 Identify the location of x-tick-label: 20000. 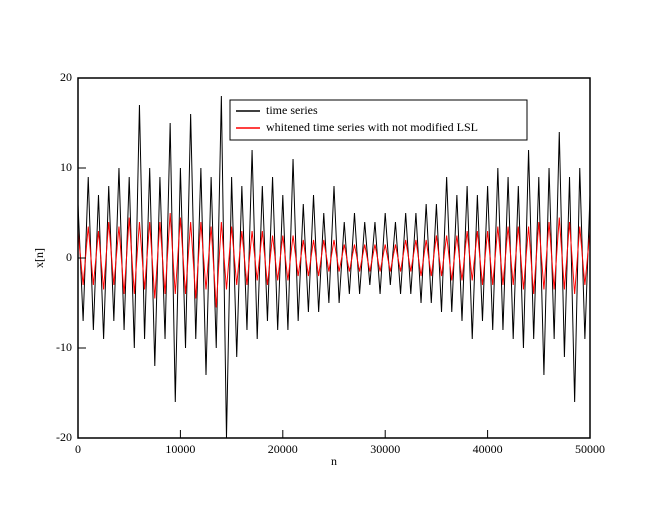
(283, 449).